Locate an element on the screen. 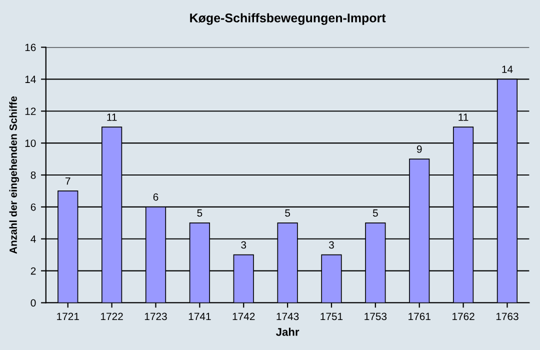 The image size is (540, 350). y-tick-label: 0 is located at coordinates (33, 303).